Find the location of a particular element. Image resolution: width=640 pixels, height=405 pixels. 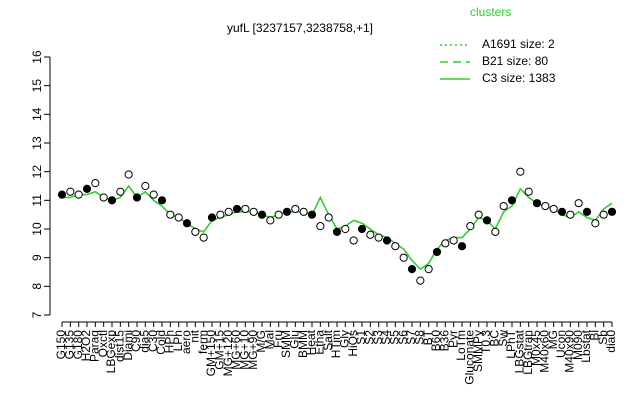

x-tick-label: Cold is located at coordinates (161, 342).